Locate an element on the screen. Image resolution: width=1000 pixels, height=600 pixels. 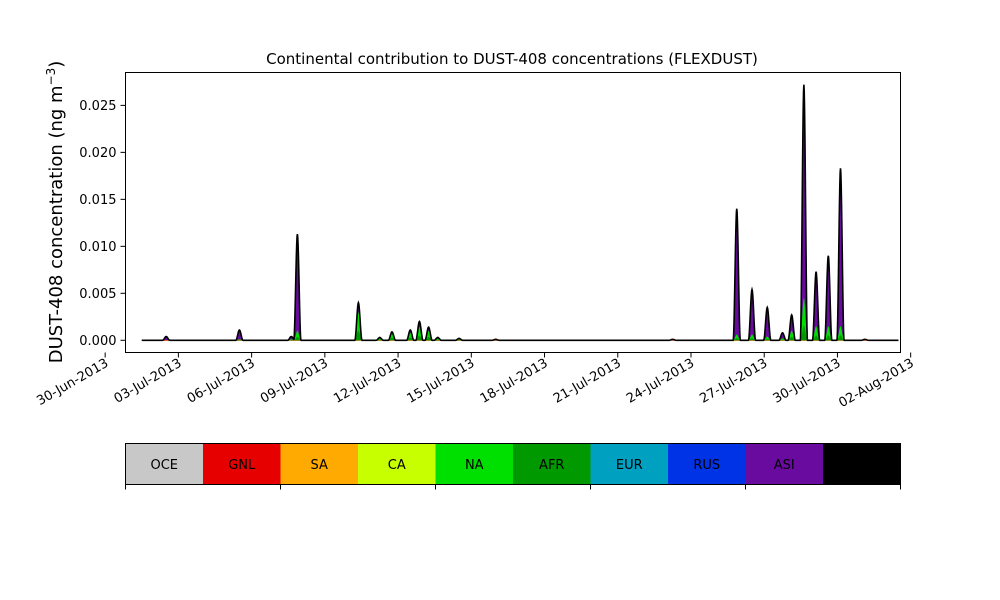
legend-label: AUS is located at coordinates (861, 465).